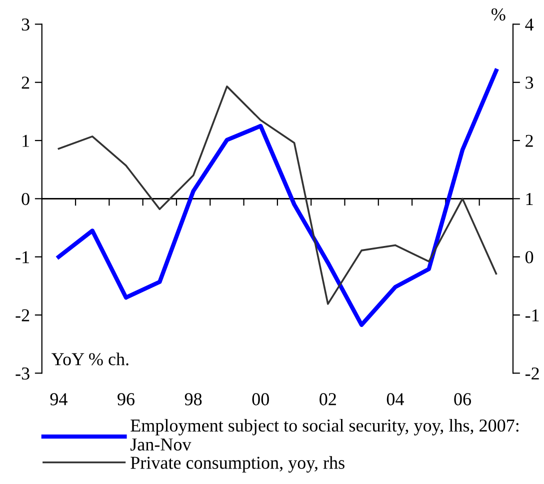  Describe the element at coordinates (529, 257) in the screenshot. I see `y2-tick-label: 0` at that location.